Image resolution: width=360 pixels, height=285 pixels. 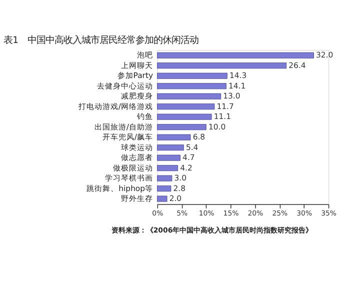 What do you see at coordinates (180, 178) in the screenshot?
I see `data-label: 3.0` at bounding box center [180, 178].